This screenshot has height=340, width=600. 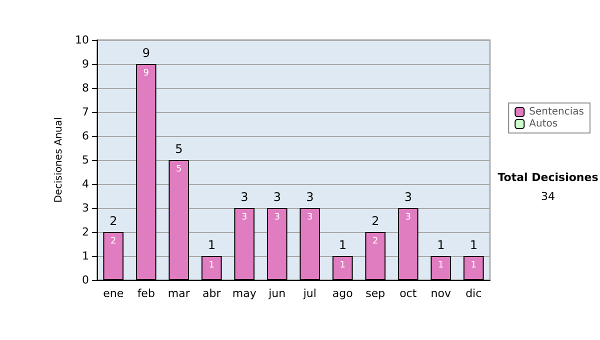 I want to click on data-label: 9, so click(x=146, y=73).